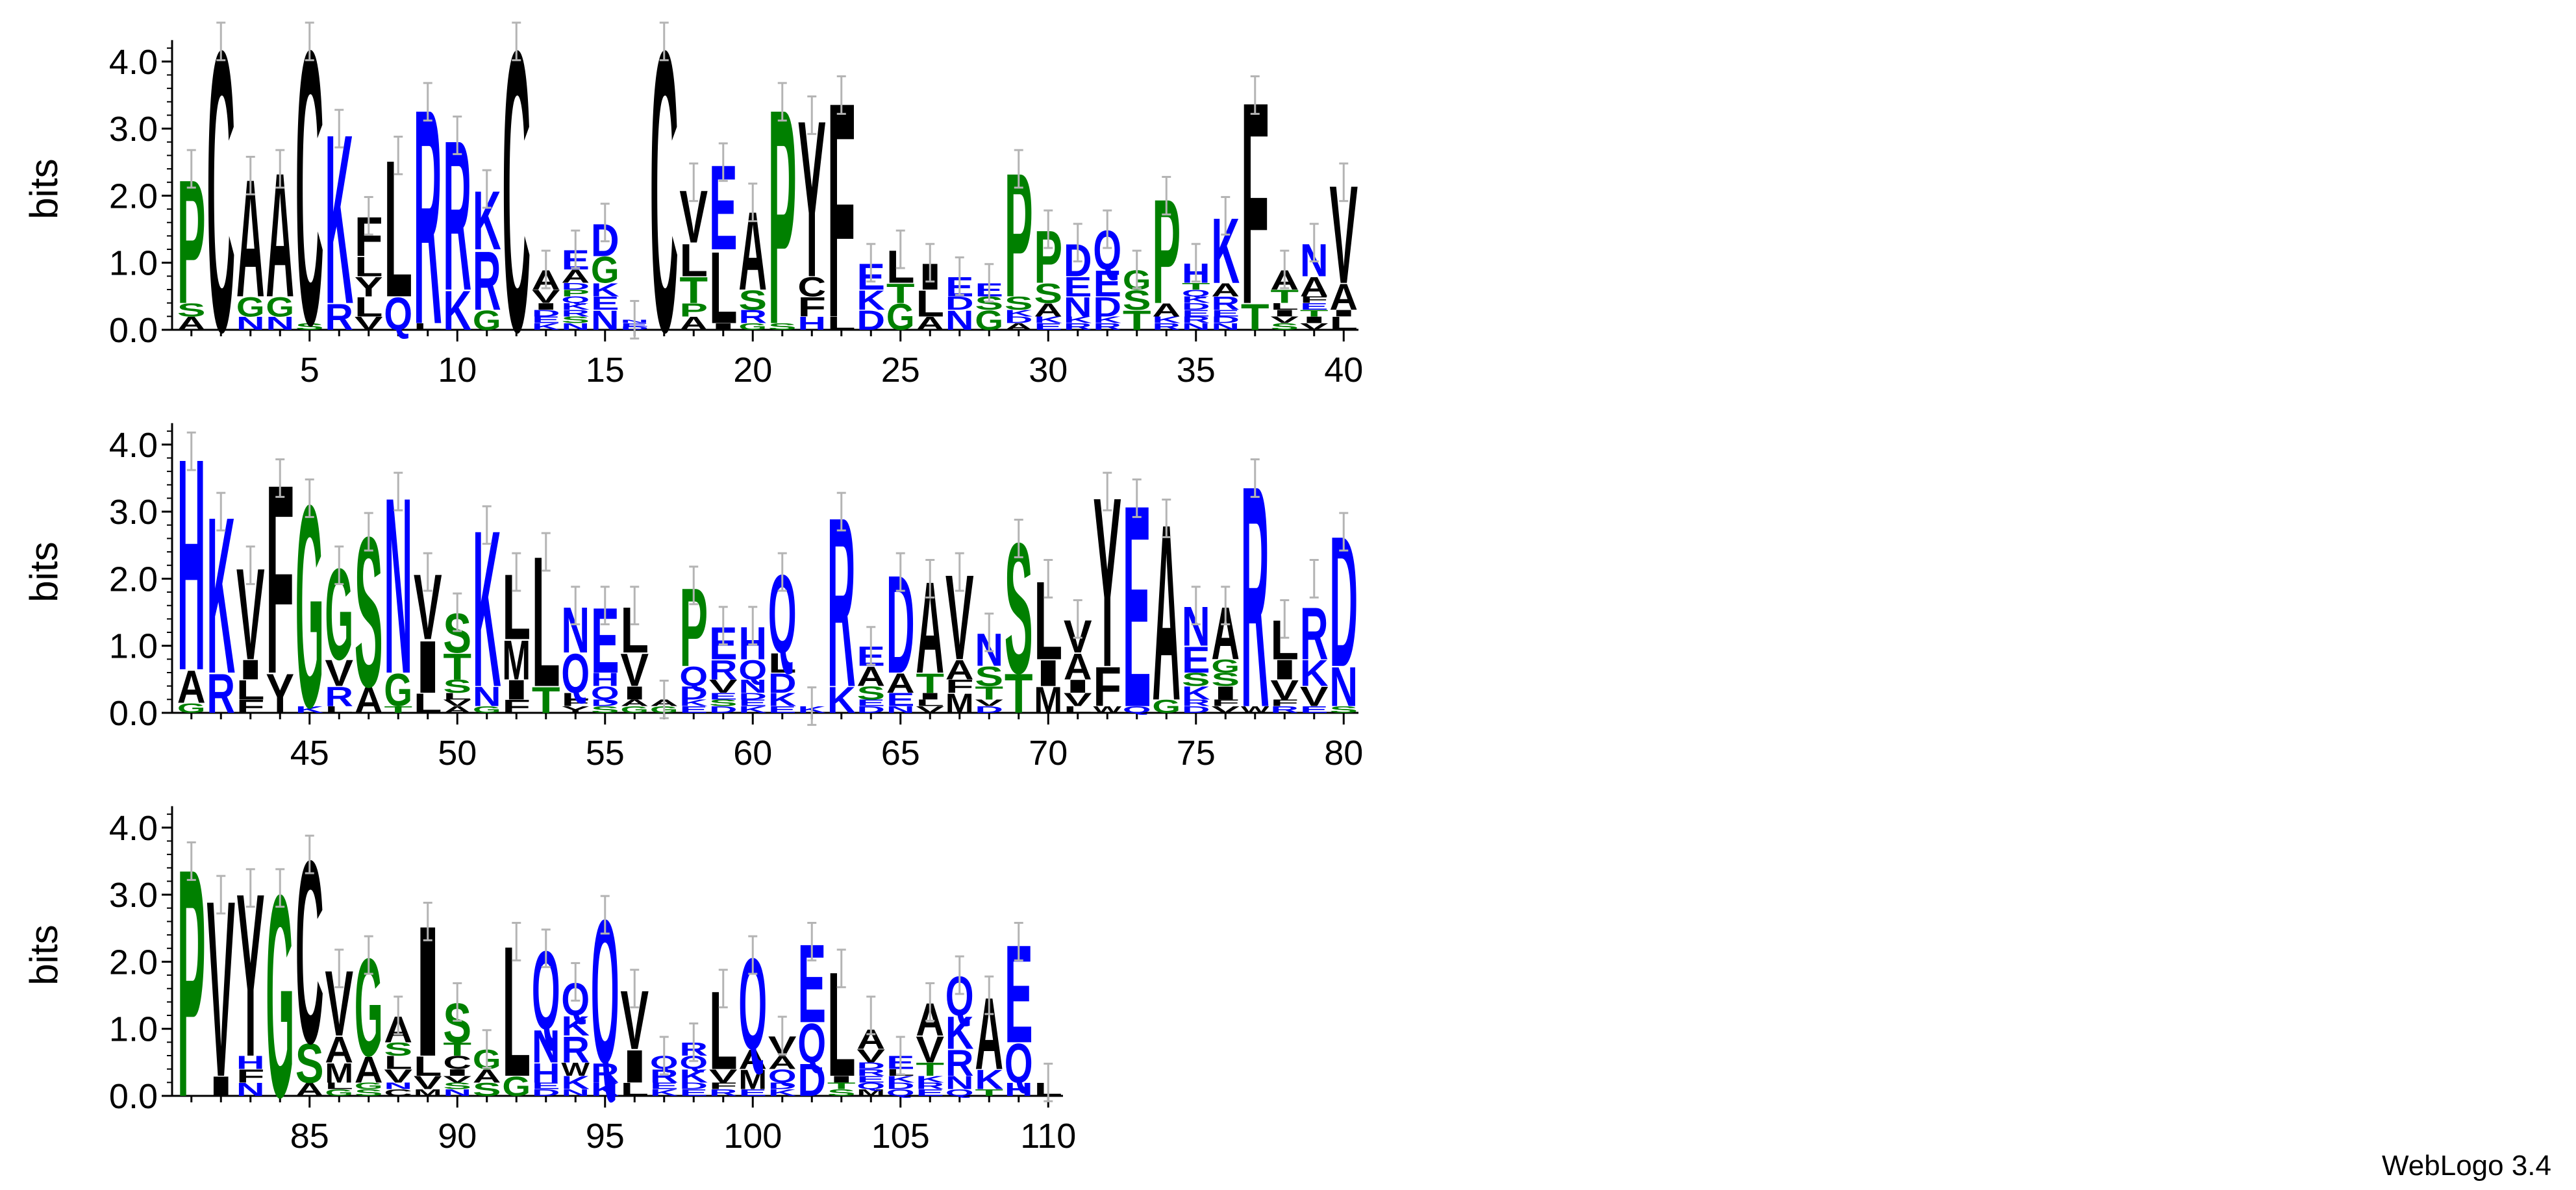 This screenshot has height=1190, width=2576. What do you see at coordinates (44, 188) in the screenshot?
I see `y-axis-label: bits` at bounding box center [44, 188].